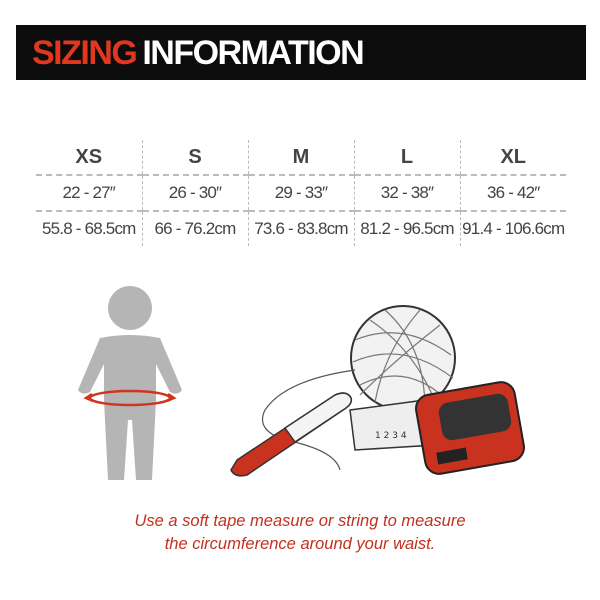  What do you see at coordinates (85, 53) in the screenshot?
I see `title-accent: SIZING` at bounding box center [85, 53].